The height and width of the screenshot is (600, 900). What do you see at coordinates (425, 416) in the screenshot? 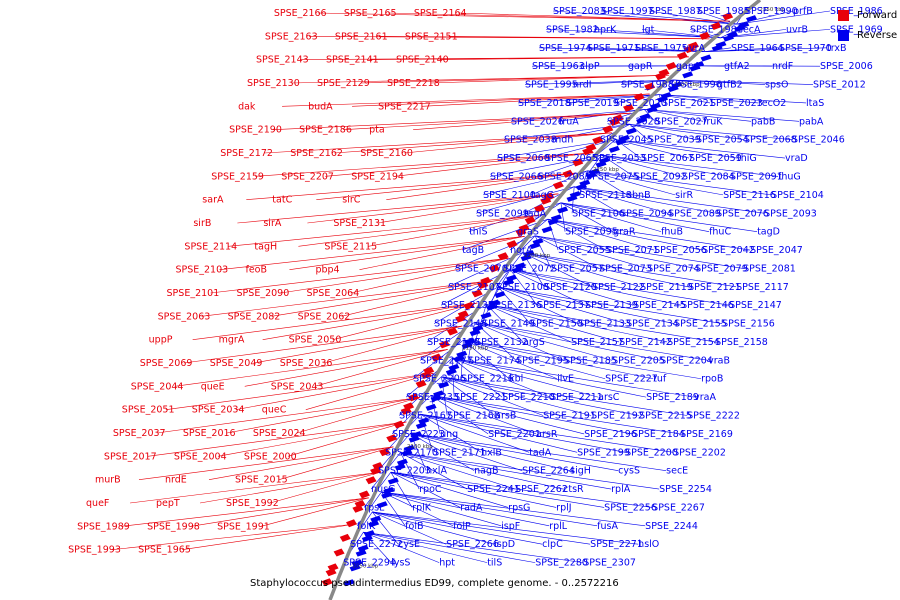
I see `gene-label: SPSE_2167` at bounding box center [425, 416].